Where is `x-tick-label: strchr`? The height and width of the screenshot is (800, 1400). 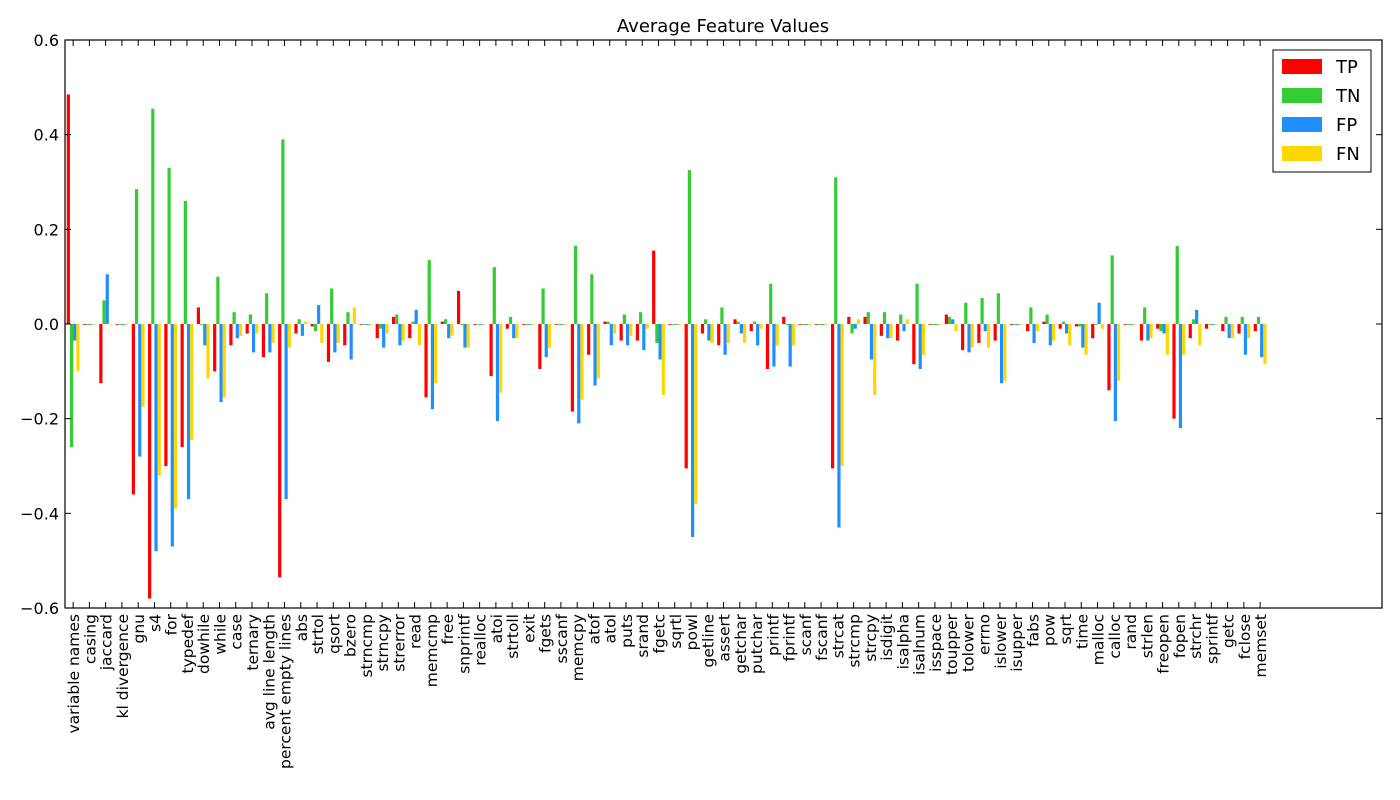 x-tick-label: strchr is located at coordinates (1196, 636).